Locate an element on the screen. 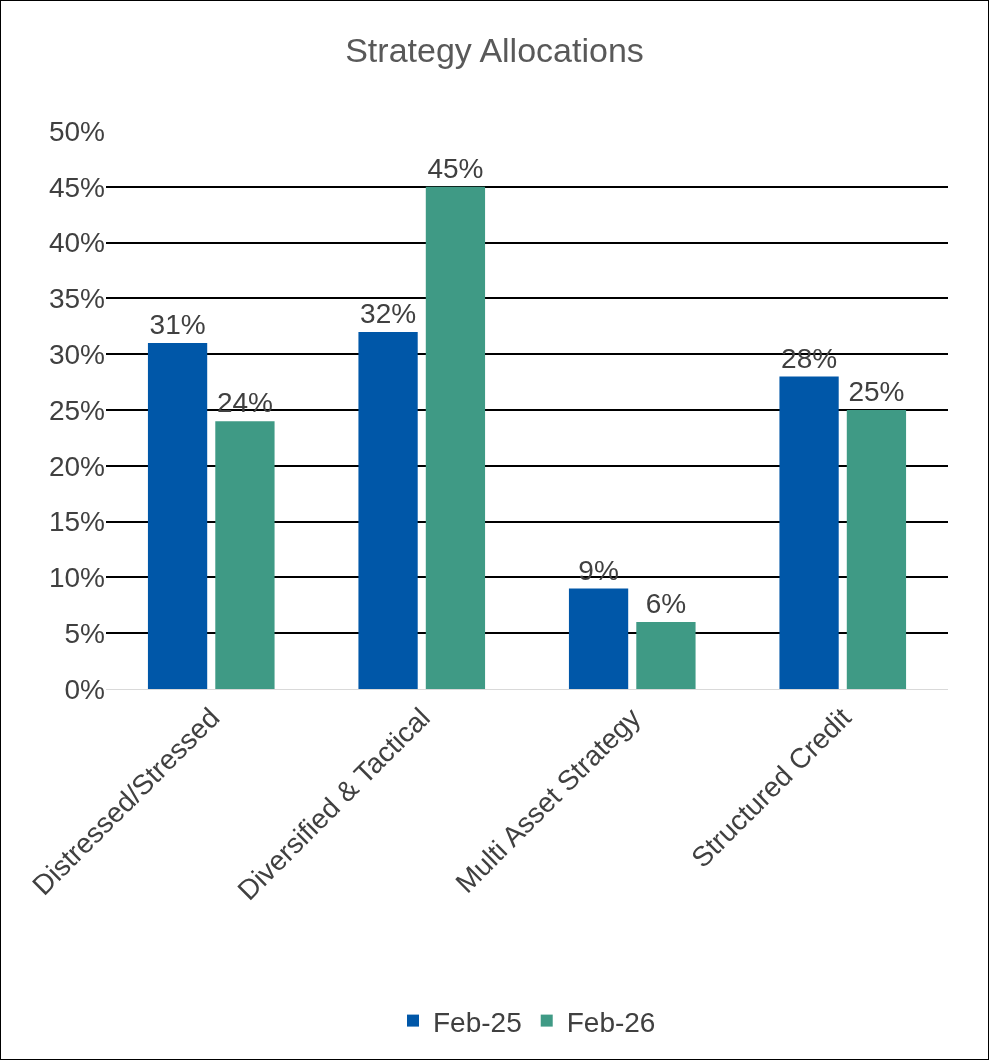  y-tick-label: 40% is located at coordinates (76, 243).